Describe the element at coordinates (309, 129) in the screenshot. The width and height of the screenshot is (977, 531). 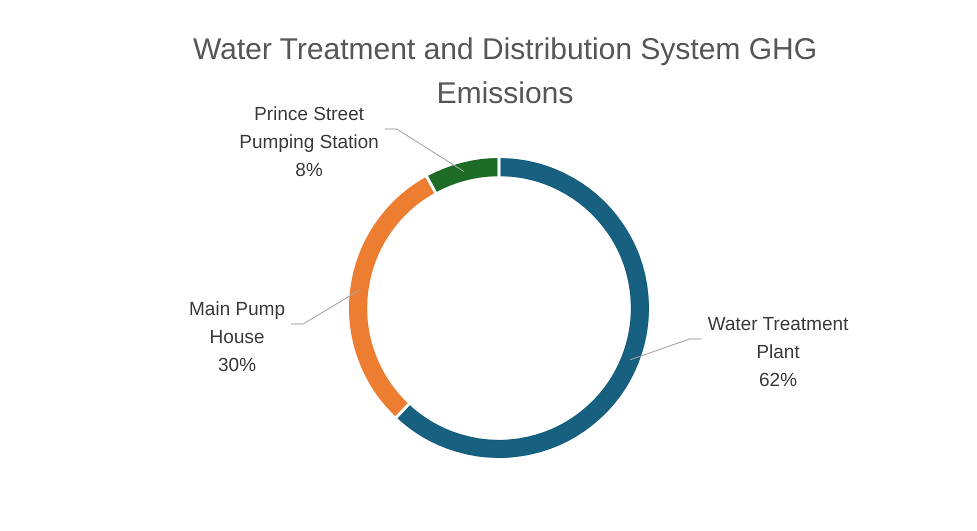
I see `slice-label: Prince Street Pumping Station` at that location.